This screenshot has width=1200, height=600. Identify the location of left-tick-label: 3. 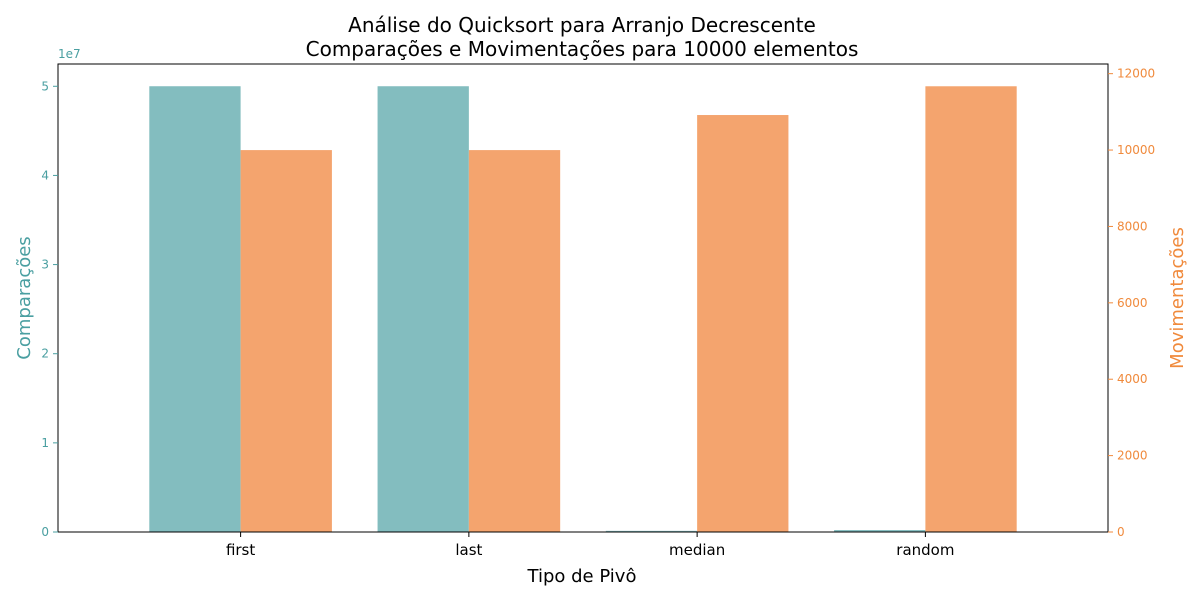
(45, 265).